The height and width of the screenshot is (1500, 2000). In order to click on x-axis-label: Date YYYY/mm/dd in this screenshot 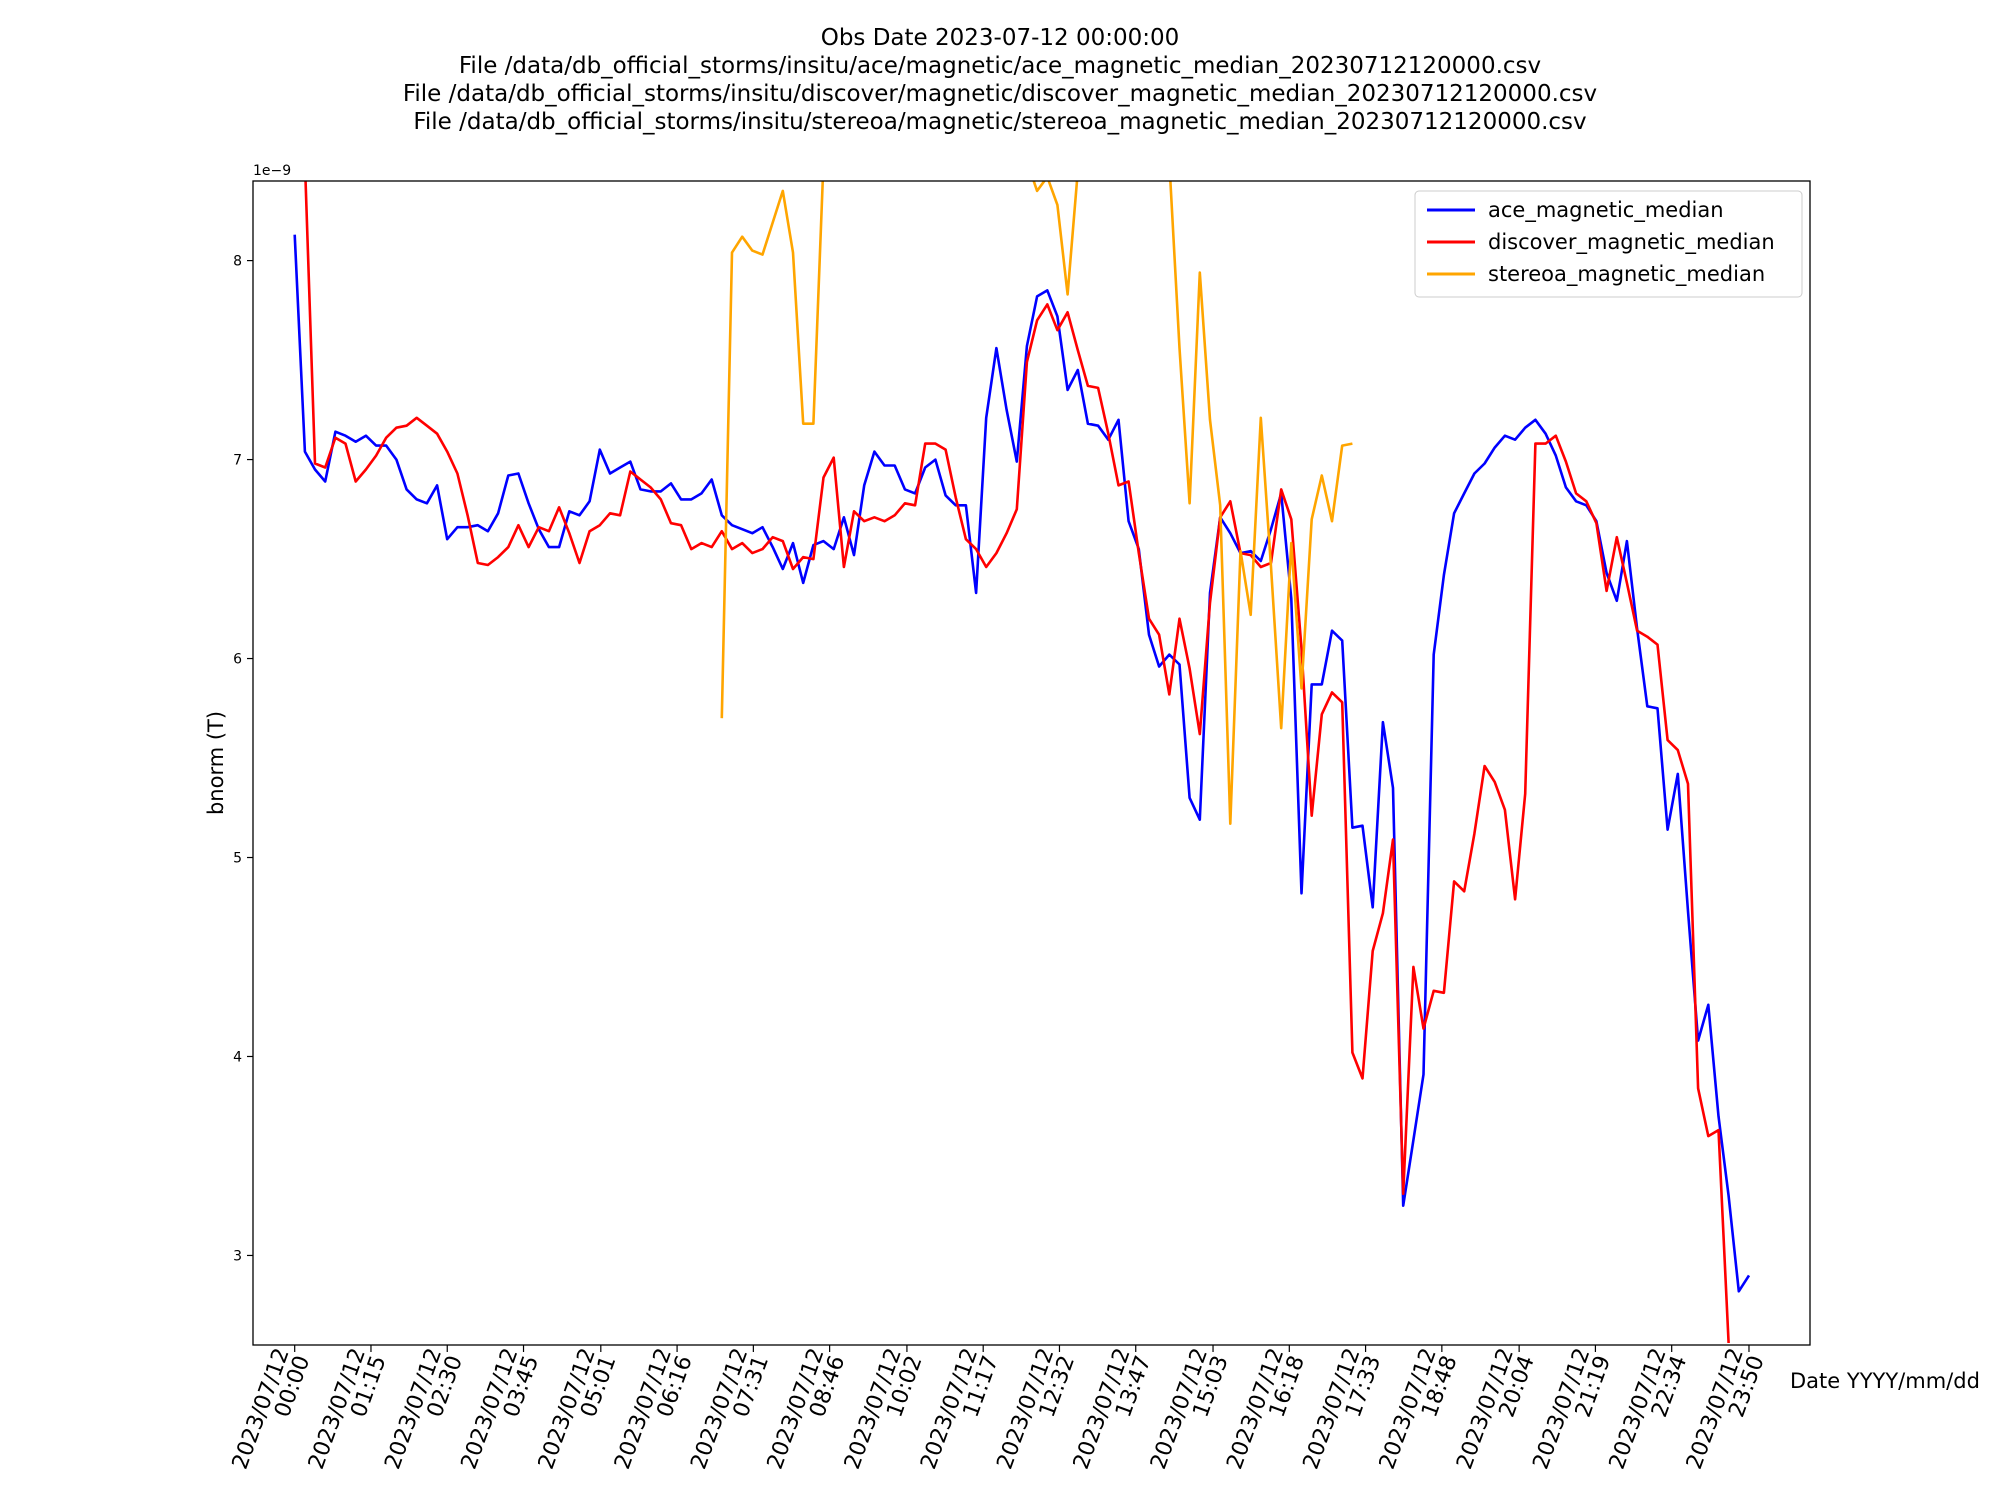, I will do `click(1885, 1381)`.